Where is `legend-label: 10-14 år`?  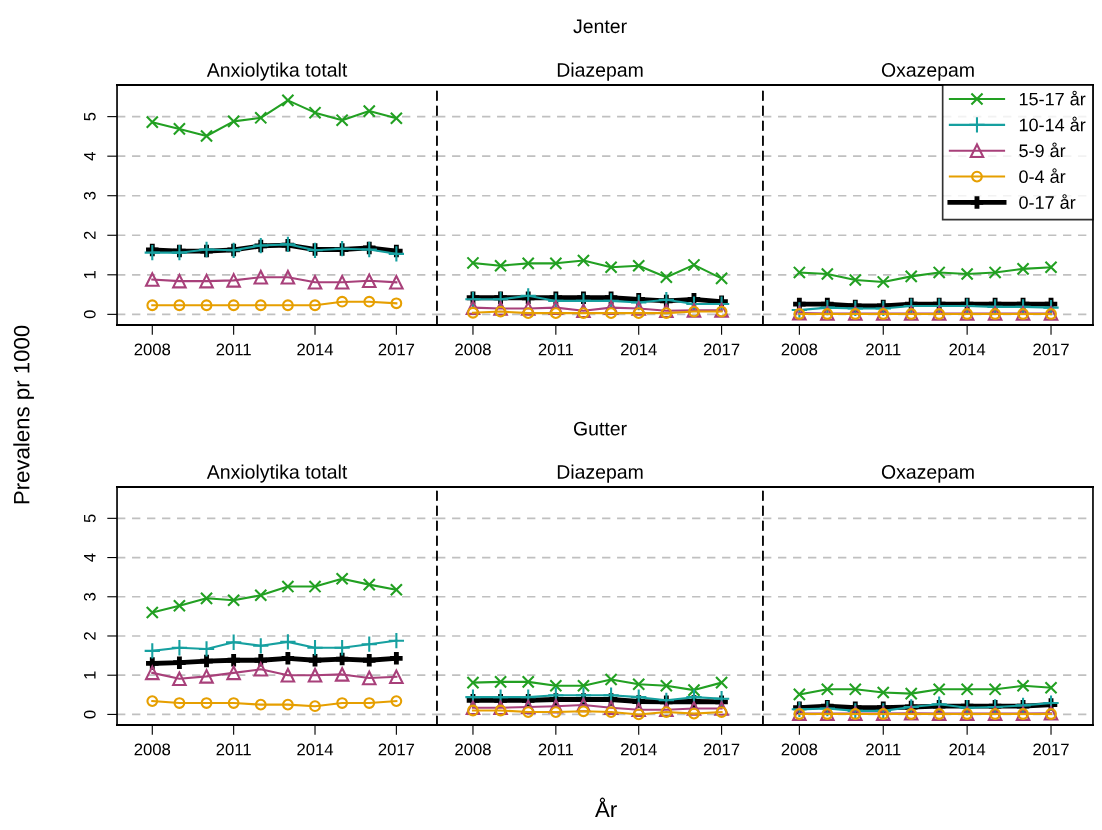
legend-label: 10-14 år is located at coordinates (1052, 124).